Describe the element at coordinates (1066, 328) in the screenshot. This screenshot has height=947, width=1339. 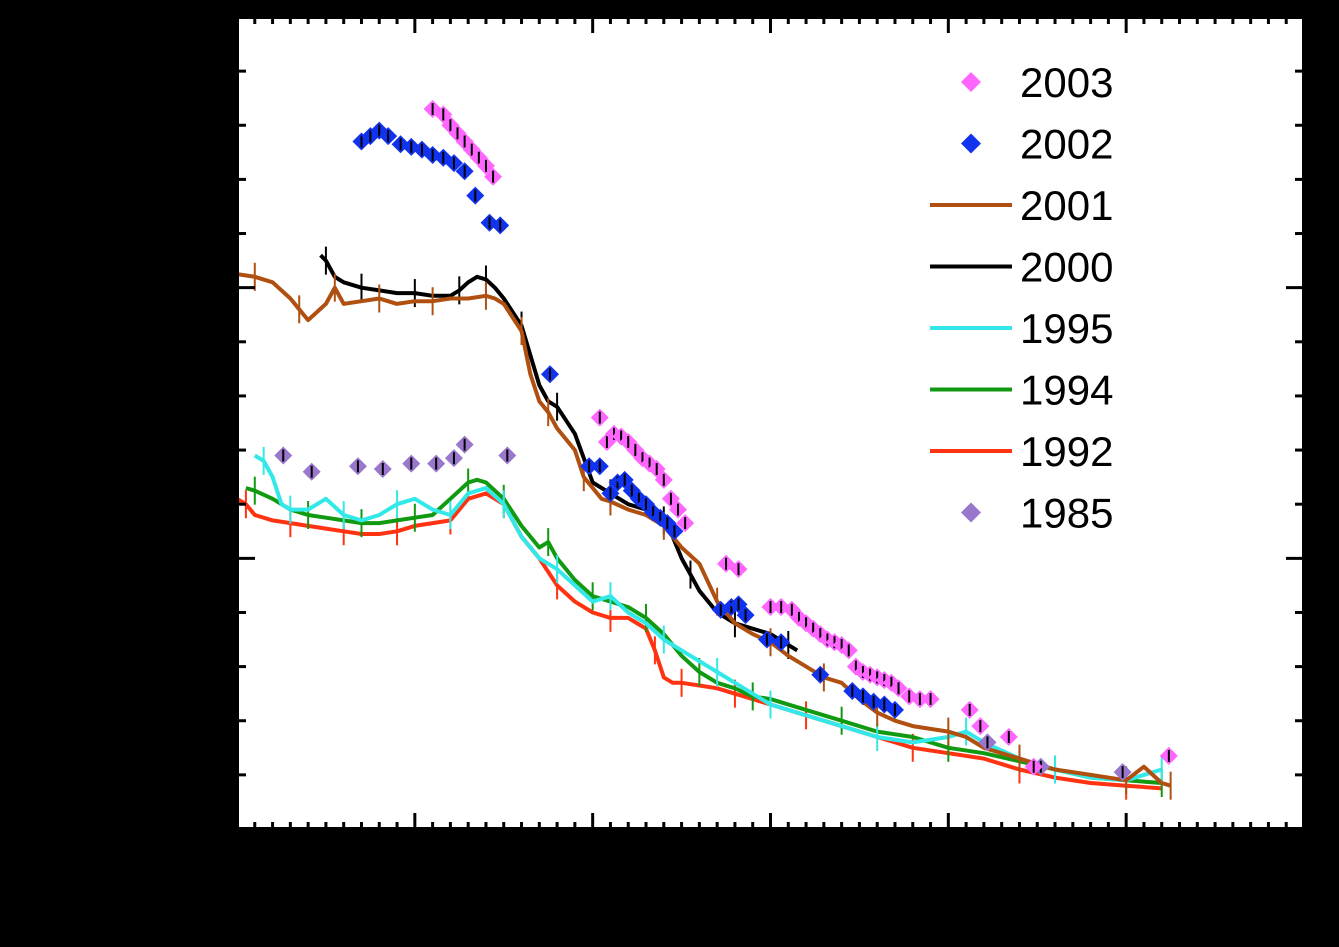
I see `legend-label: 1995` at that location.